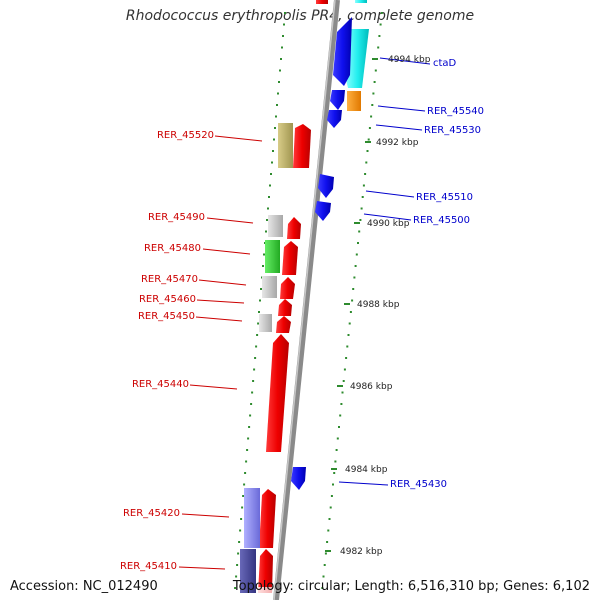  I want to click on gene-bar-top, so click(322, 2).